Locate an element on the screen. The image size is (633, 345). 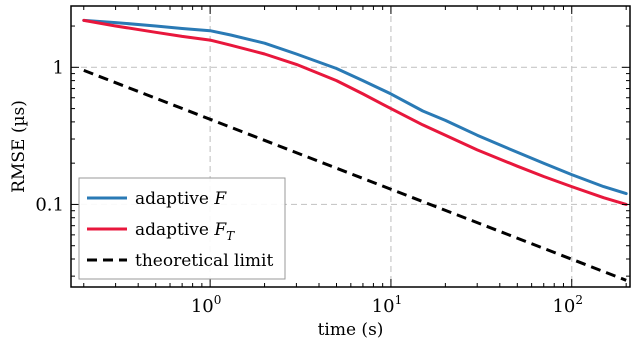
legend-label-1: adaptive FT is located at coordinates (185, 231).